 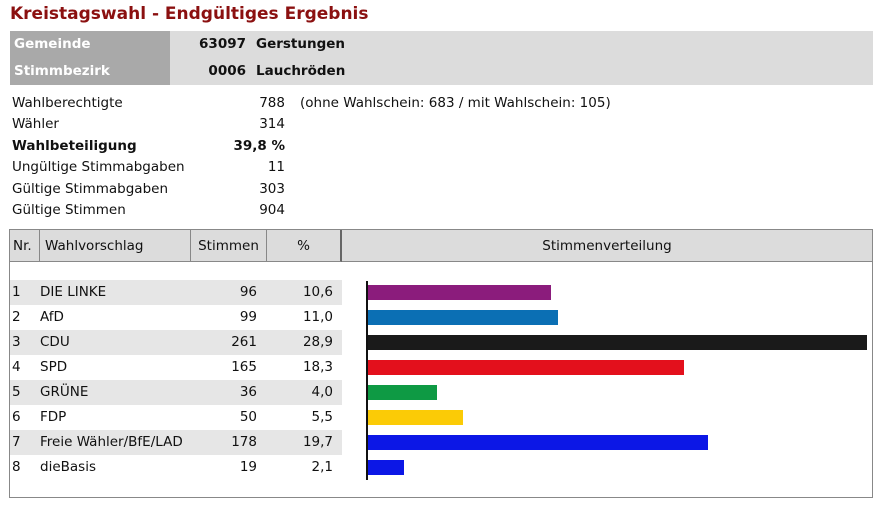 What do you see at coordinates (16, 317) in the screenshot?
I see `cell-nr: 2` at bounding box center [16, 317].